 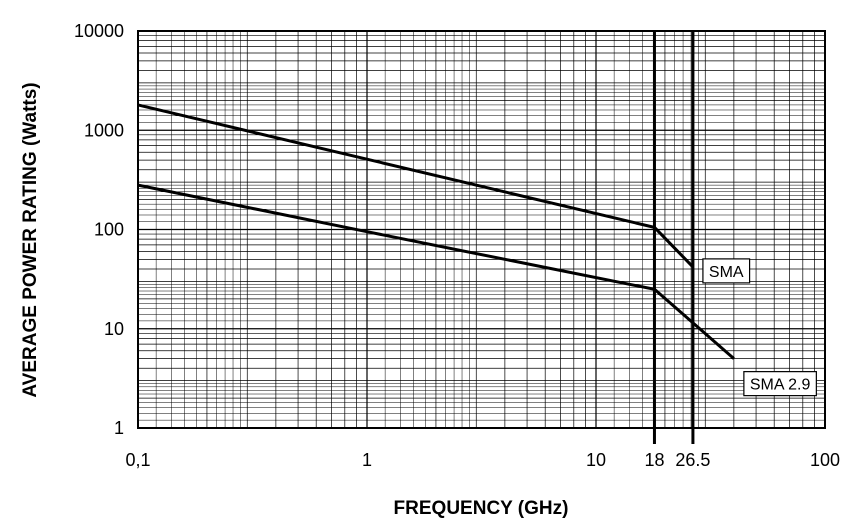 What do you see at coordinates (104, 130) in the screenshot?
I see `y-tick-label: 1000` at bounding box center [104, 130].